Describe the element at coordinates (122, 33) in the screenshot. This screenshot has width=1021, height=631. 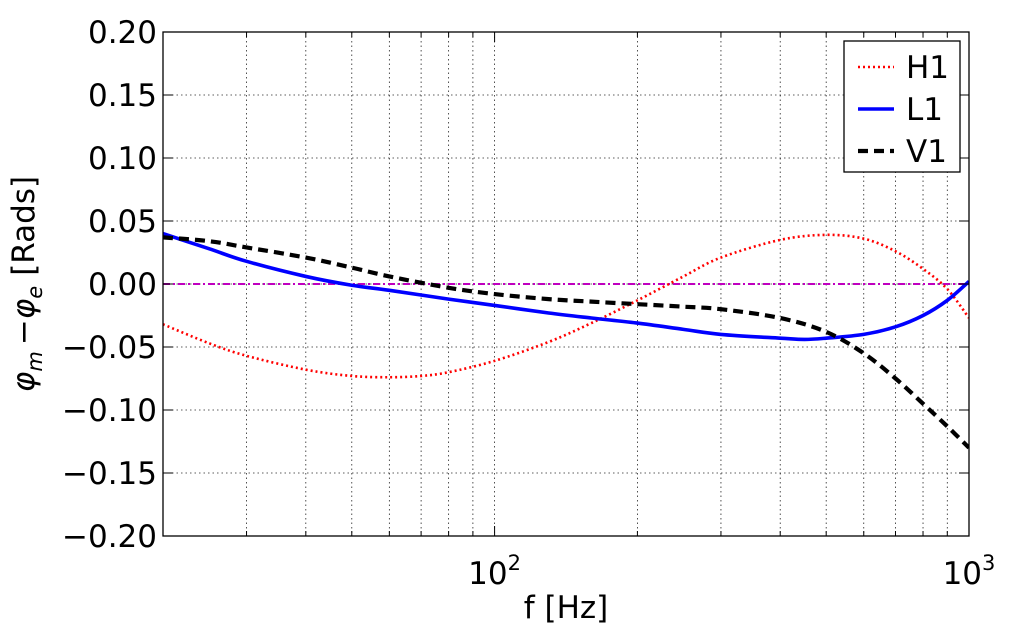
I see `y-tick-label: 0.20` at that location.